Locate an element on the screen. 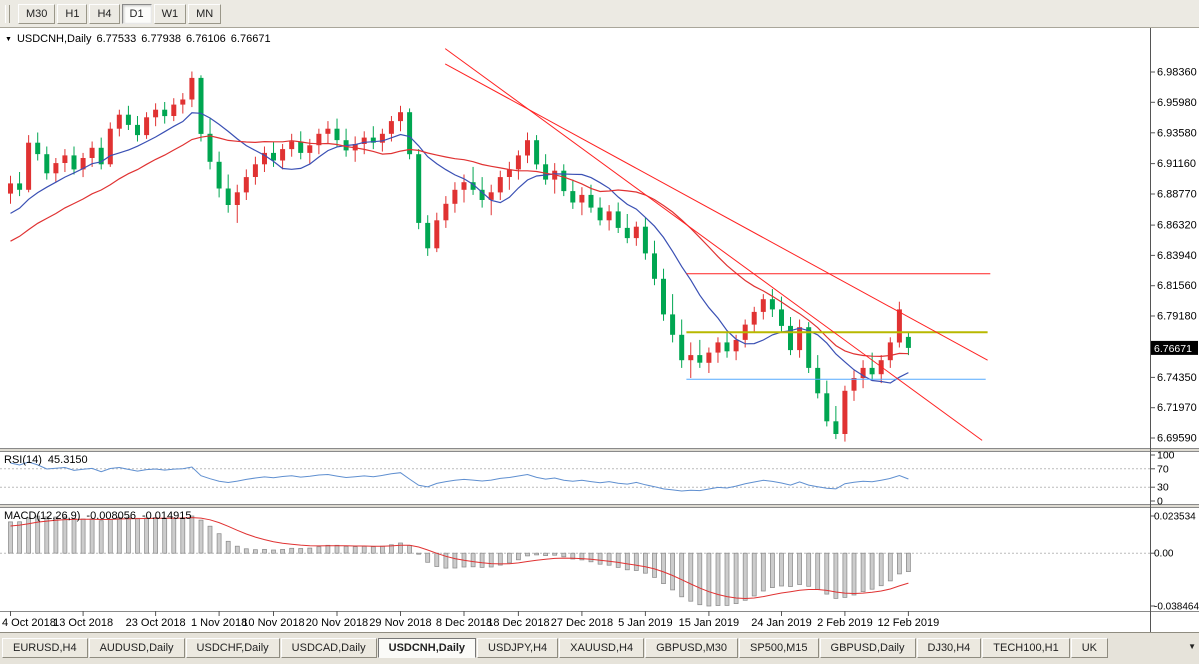 The height and width of the screenshot is (664, 1199). timeframe-button-h4: H4 is located at coordinates (104, 14).